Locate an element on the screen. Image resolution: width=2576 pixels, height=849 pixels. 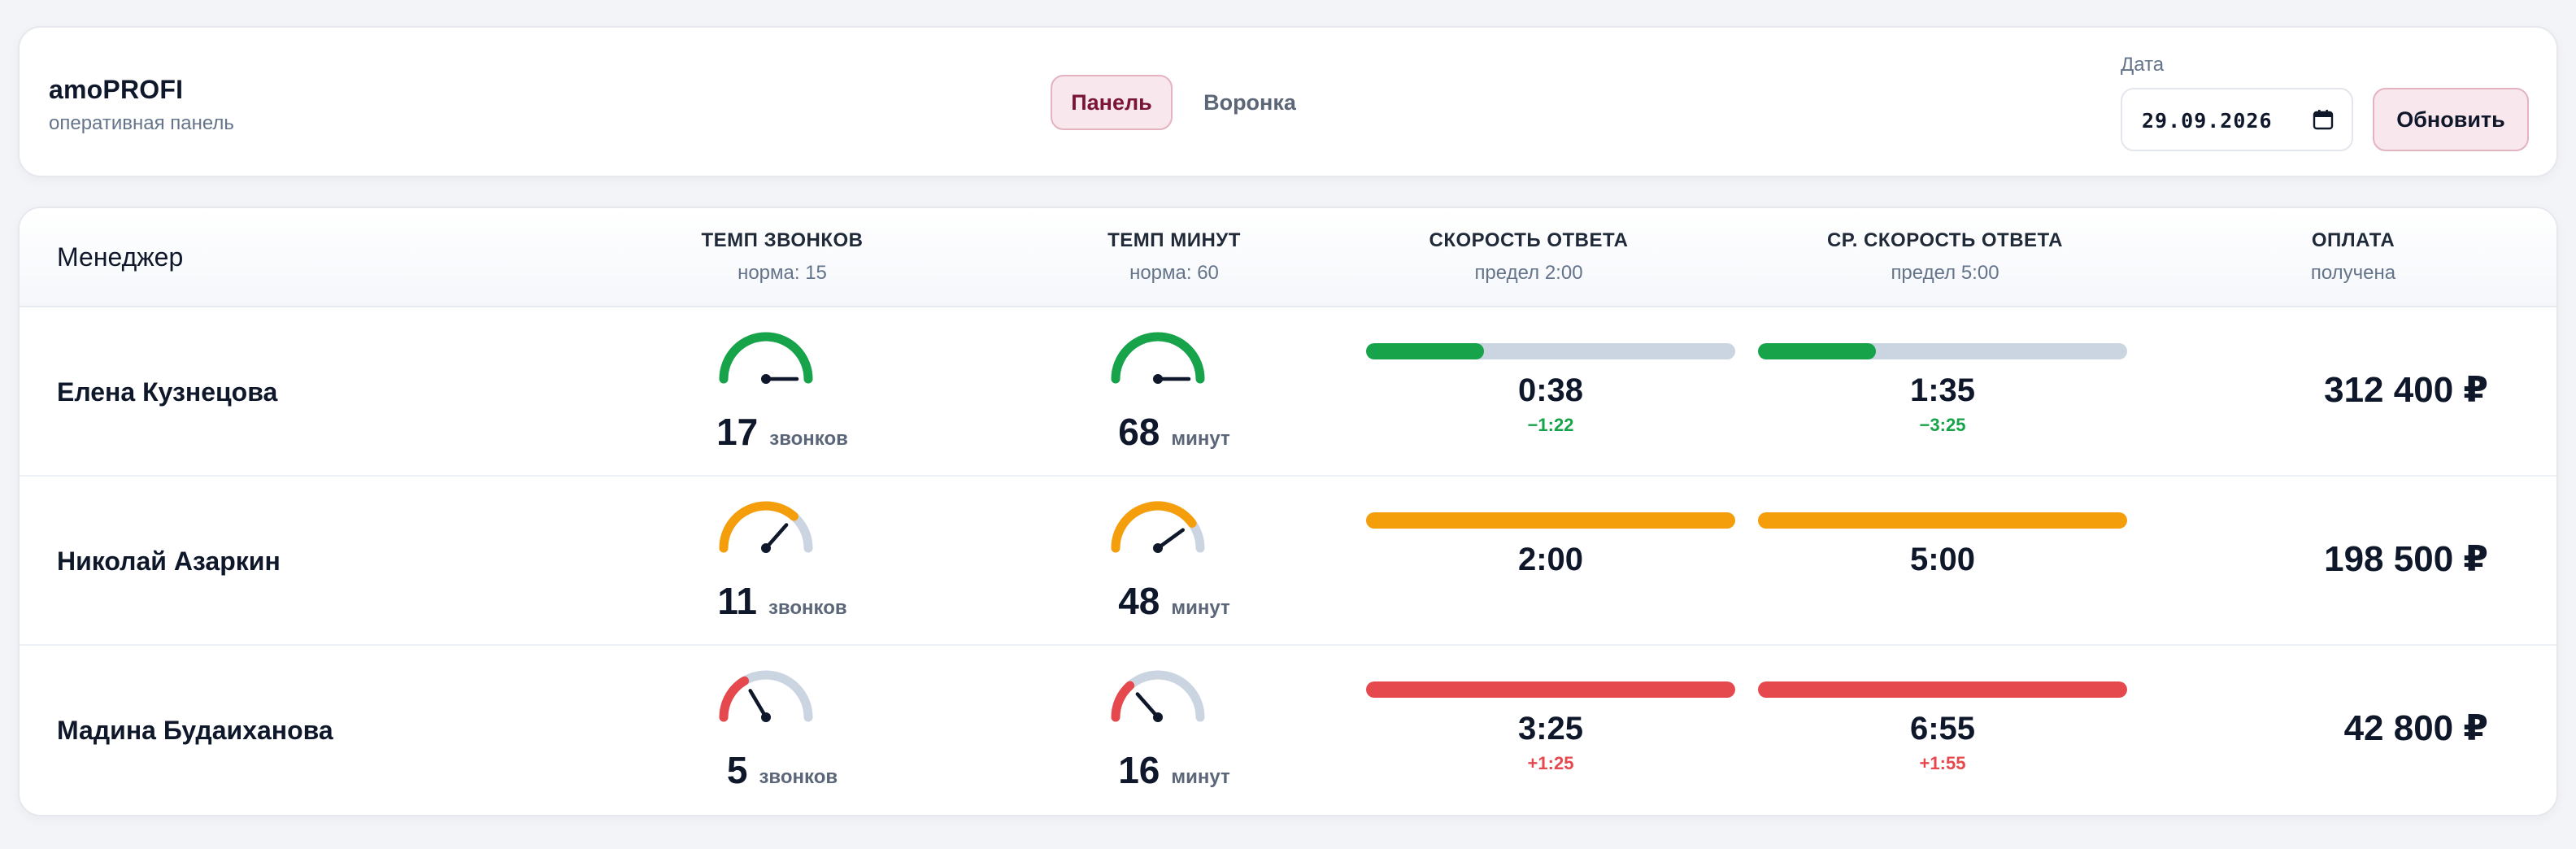
minutes-value: 16 is located at coordinates (1139, 770).